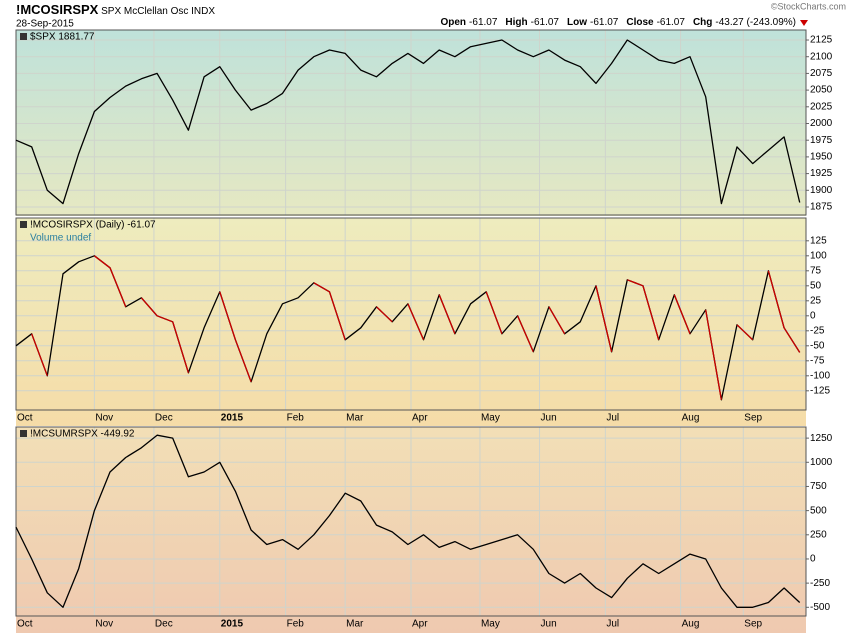 The width and height of the screenshot is (850, 633). What do you see at coordinates (453, 22) in the screenshot?
I see `quote-label: Open` at bounding box center [453, 22].